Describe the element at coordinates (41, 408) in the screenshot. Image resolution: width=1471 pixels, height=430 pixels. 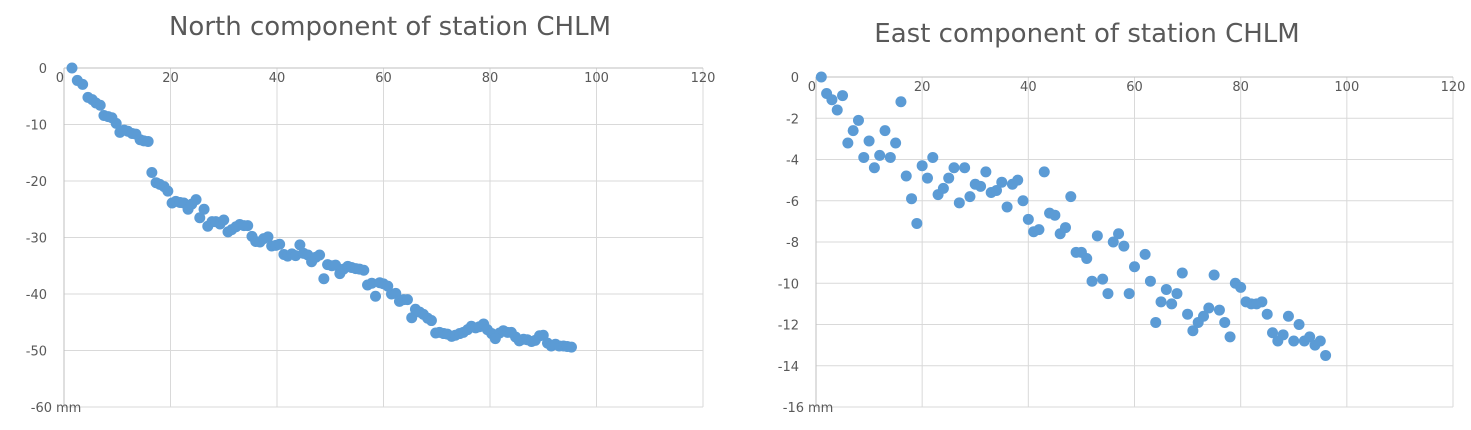
I see `y-tick-label: -60` at that location.